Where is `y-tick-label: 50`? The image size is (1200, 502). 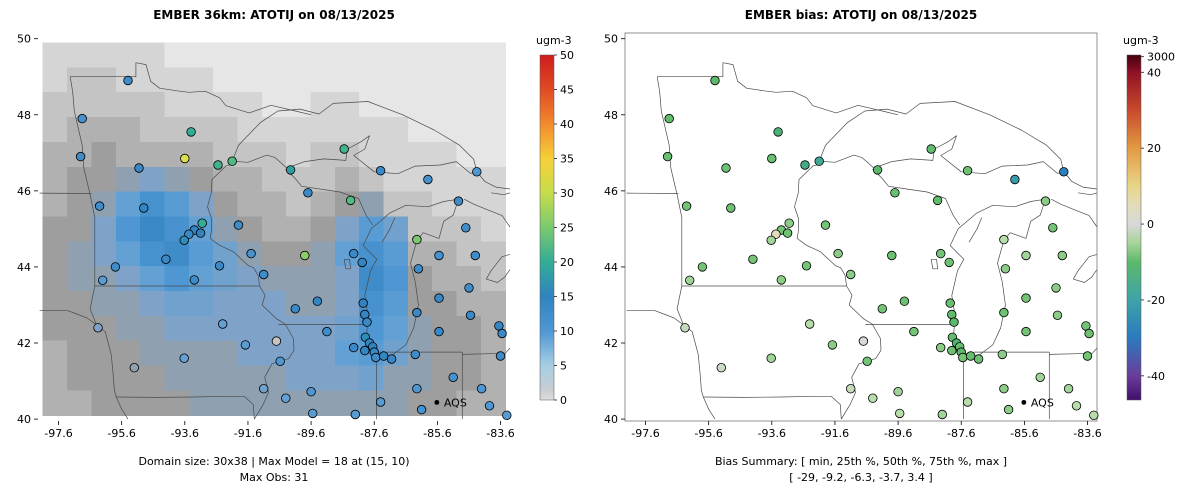 y-tick-label: 50 is located at coordinates (611, 39).